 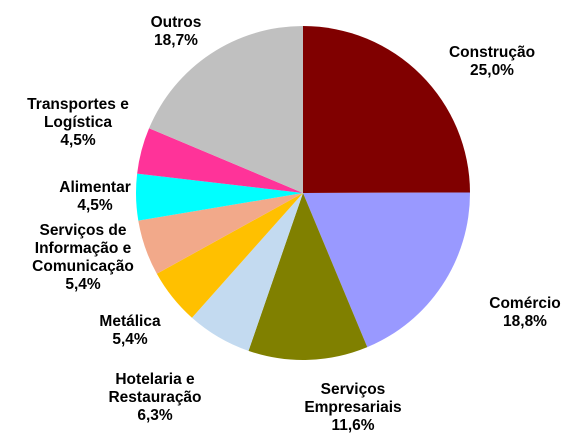 What do you see at coordinates (353, 398) in the screenshot?
I see `category-label: Serviços Empresariais` at bounding box center [353, 398].